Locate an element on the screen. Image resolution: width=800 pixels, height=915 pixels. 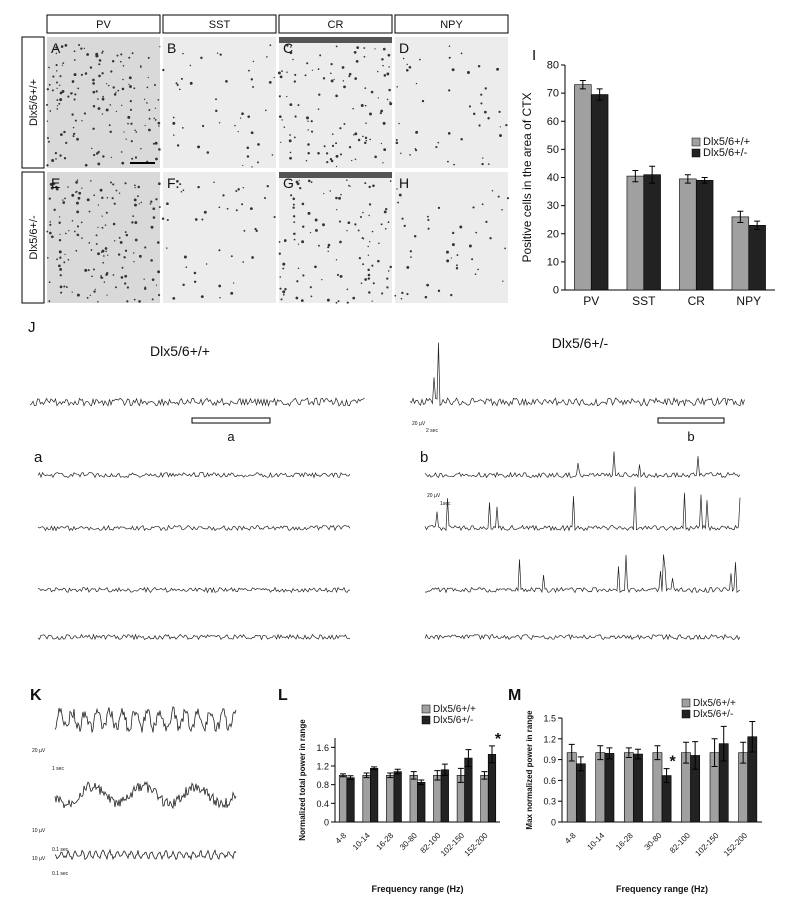
header-box is located at coordinates (219, 24).